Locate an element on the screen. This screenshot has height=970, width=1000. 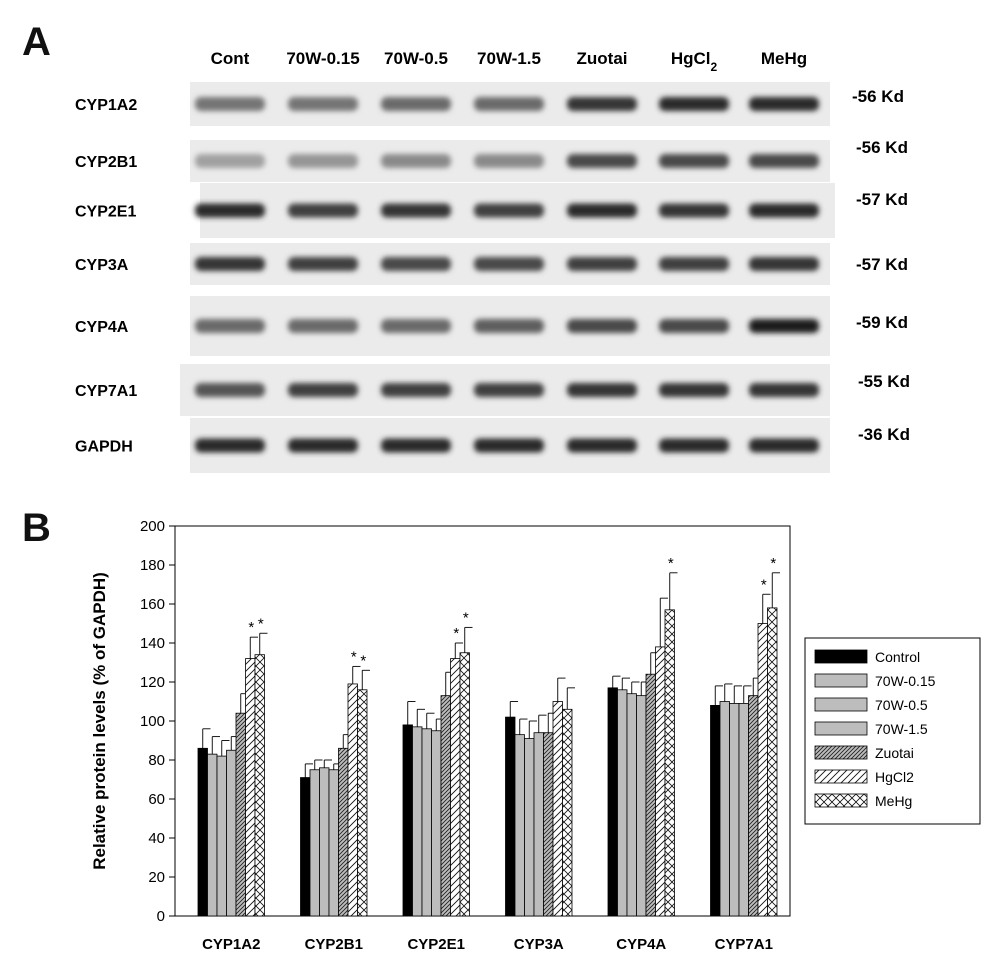
x-category-label: CYP2B1 is located at coordinates (334, 944).